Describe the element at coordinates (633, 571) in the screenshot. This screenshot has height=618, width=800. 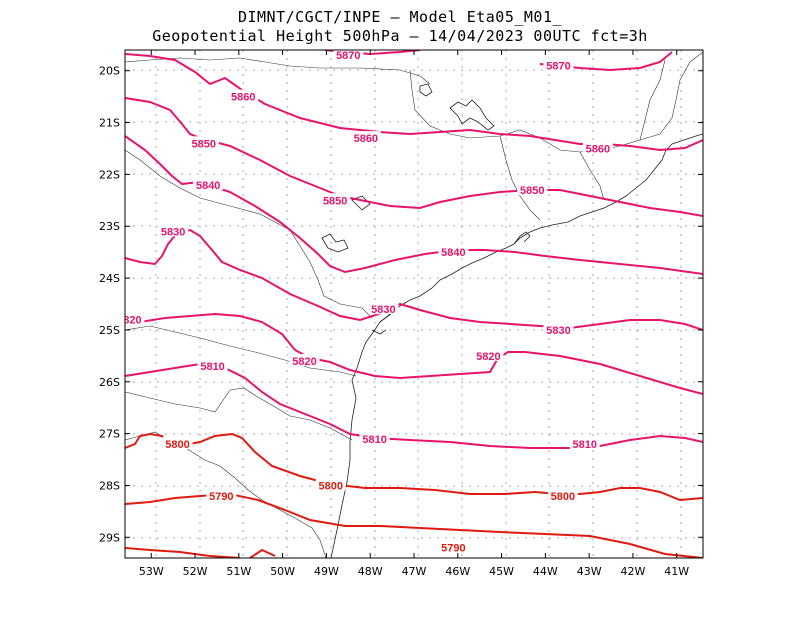
I see `x-tick-label: 42W` at that location.